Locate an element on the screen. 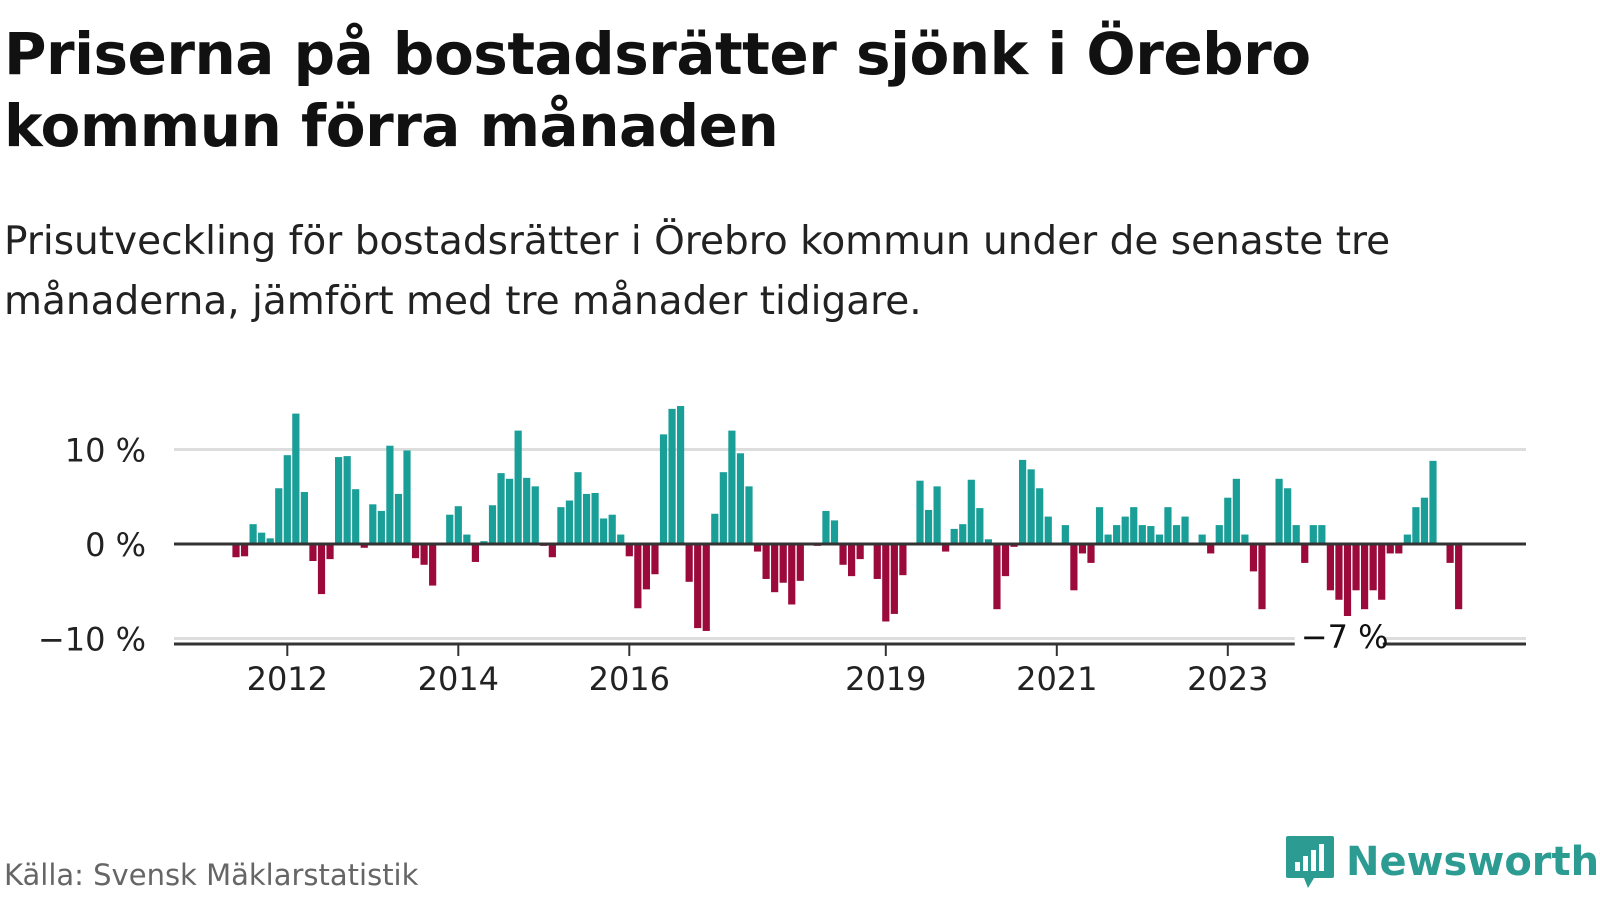  x-tick-label: 2016 is located at coordinates (629, 679).